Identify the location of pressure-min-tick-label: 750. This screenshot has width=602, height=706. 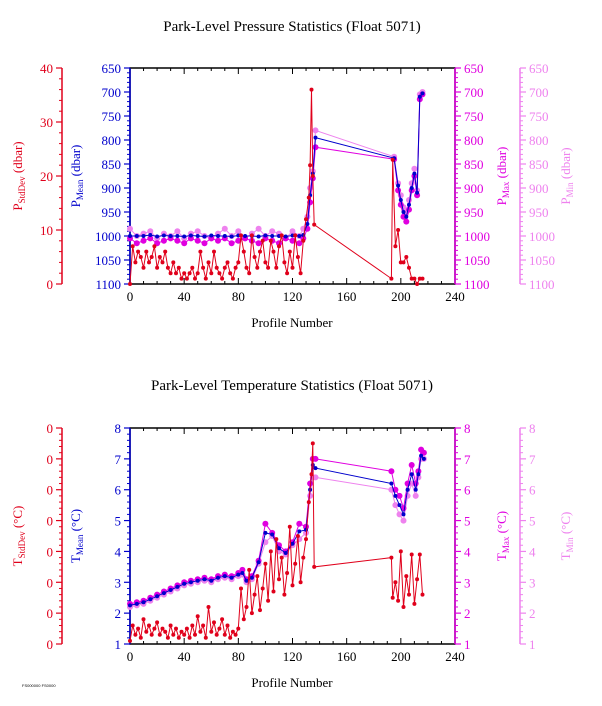
(539, 116).